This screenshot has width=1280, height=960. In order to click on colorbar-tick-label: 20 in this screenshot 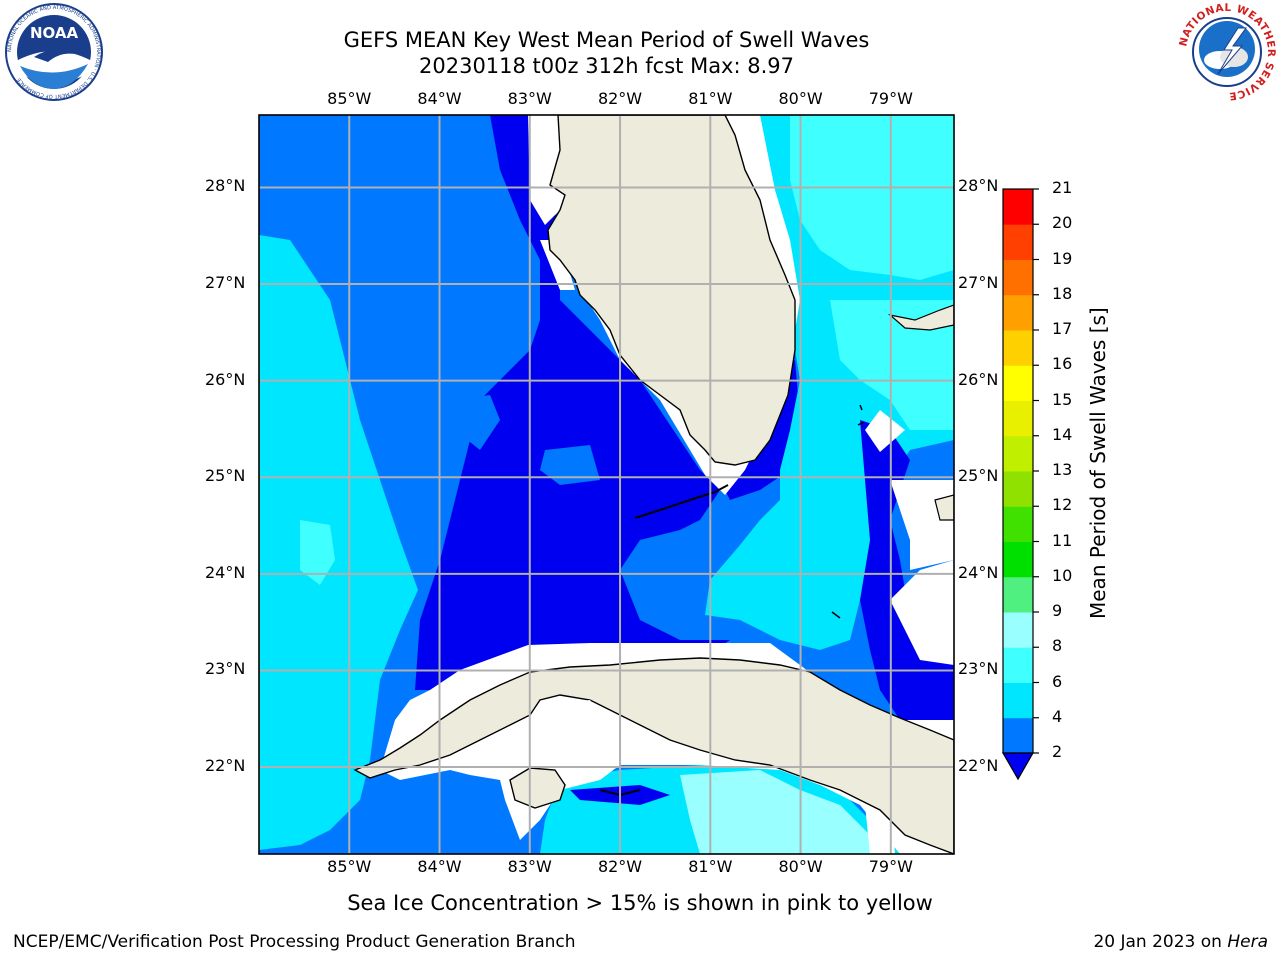, I will do `click(1062, 223)`.